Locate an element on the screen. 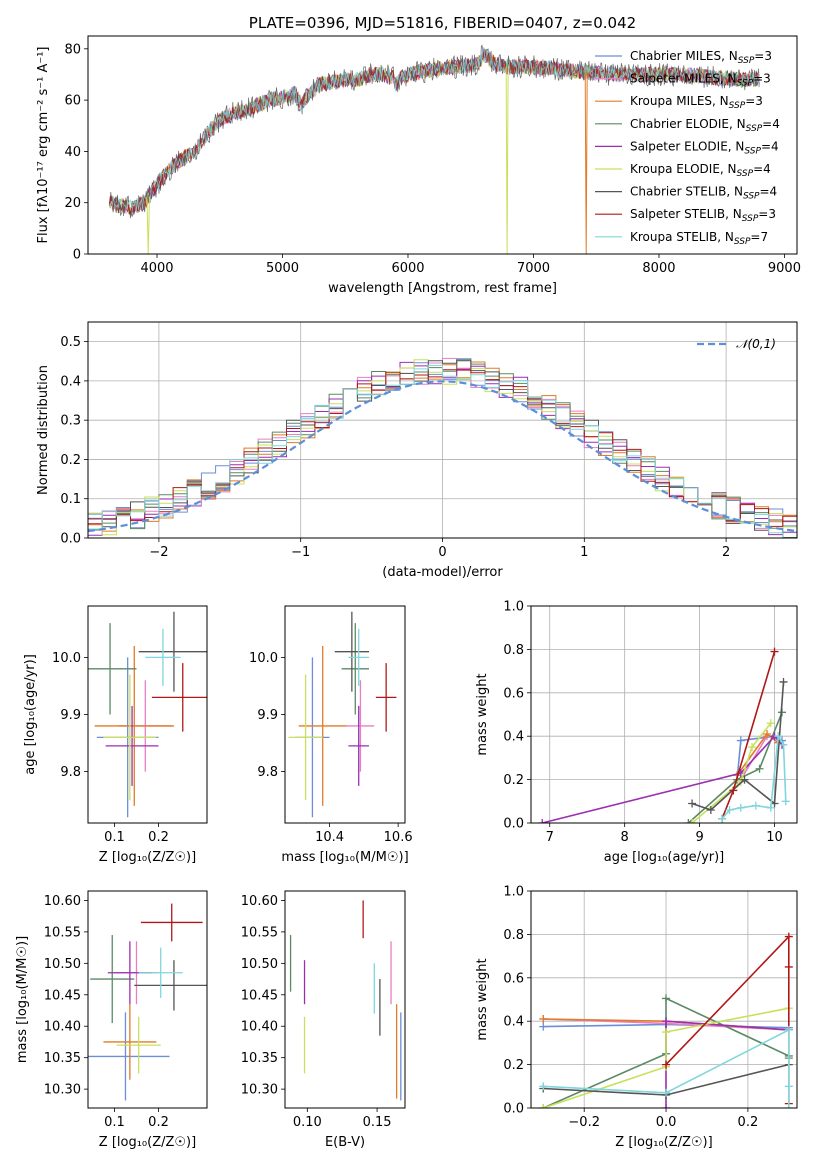 This screenshot has height=1170, width=819. mass-vs-Z-frame is located at coordinates (147, 999).